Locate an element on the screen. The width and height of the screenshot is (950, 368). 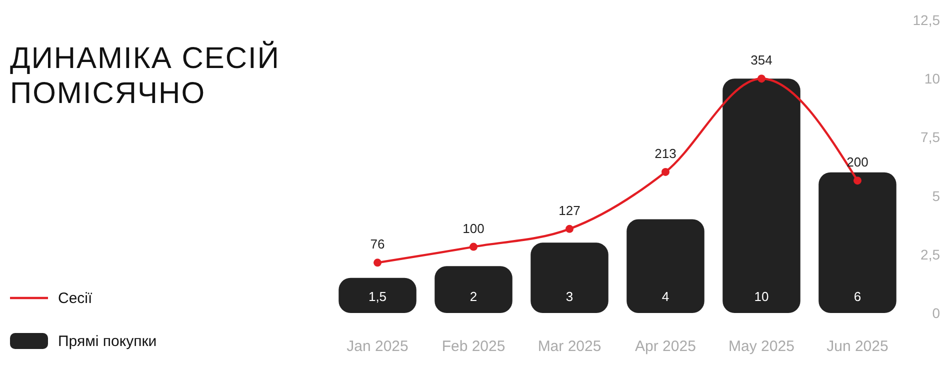
data-label: 2 is located at coordinates (474, 296).